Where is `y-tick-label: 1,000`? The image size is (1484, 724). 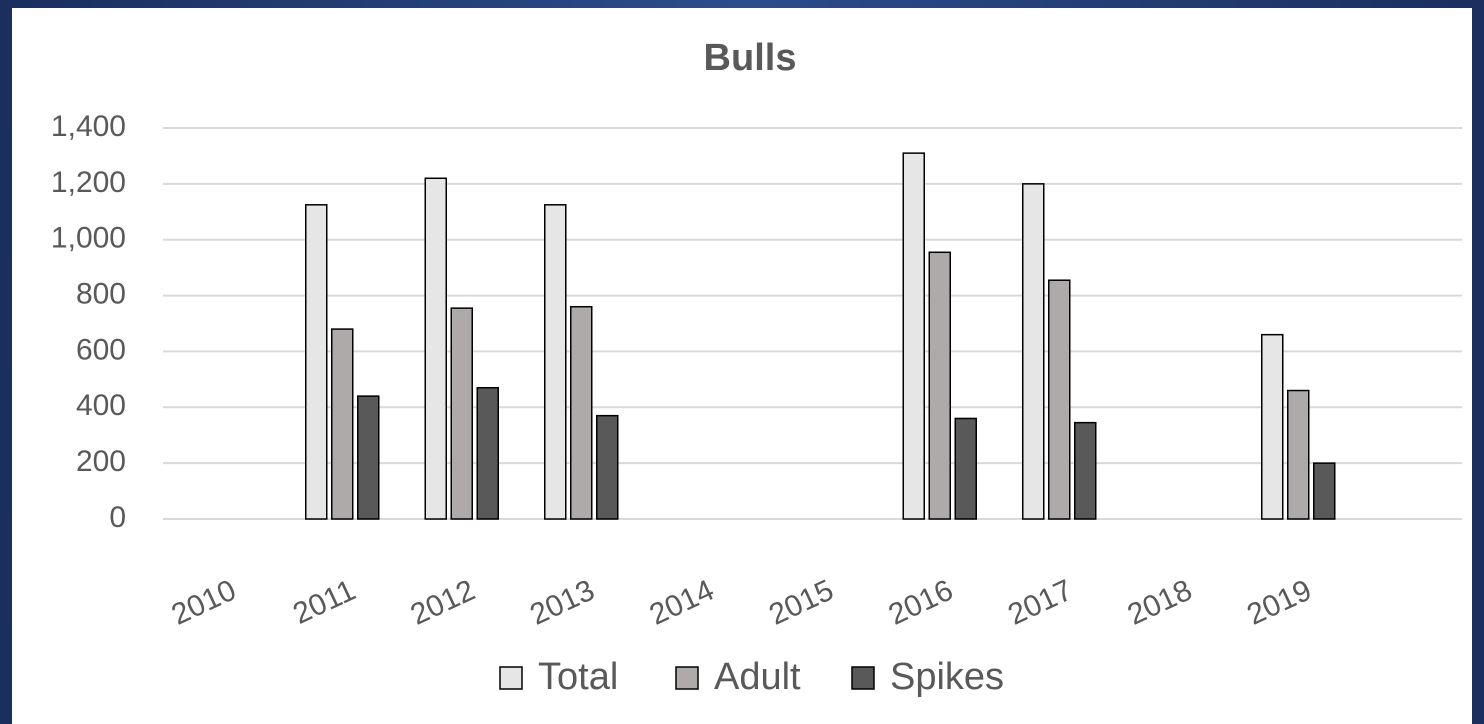 y-tick-label: 1,000 is located at coordinates (88, 238).